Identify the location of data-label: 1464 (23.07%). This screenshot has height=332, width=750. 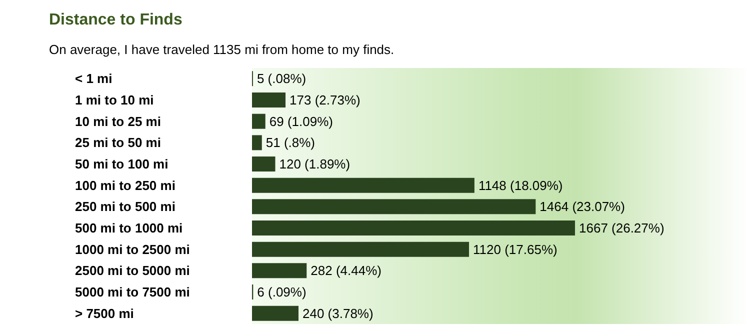
(582, 206).